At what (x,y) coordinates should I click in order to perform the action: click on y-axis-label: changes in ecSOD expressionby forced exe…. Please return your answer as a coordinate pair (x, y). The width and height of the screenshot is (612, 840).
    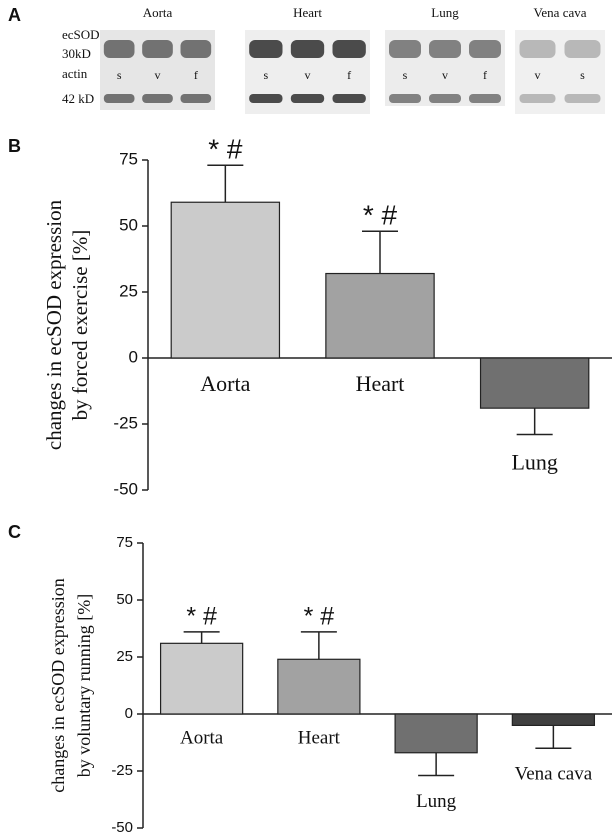
    Looking at the image, I should click on (67, 324).